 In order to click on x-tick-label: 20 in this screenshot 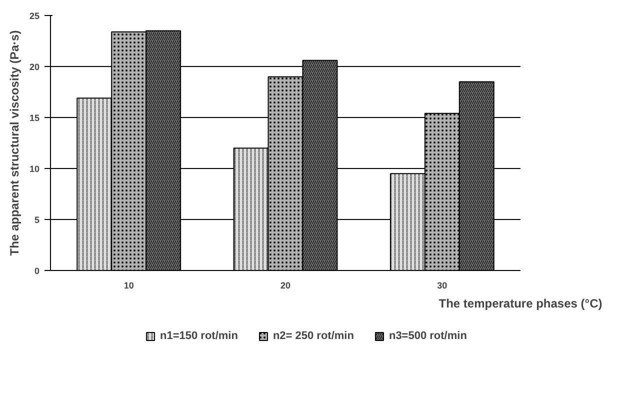, I will do `click(285, 285)`.